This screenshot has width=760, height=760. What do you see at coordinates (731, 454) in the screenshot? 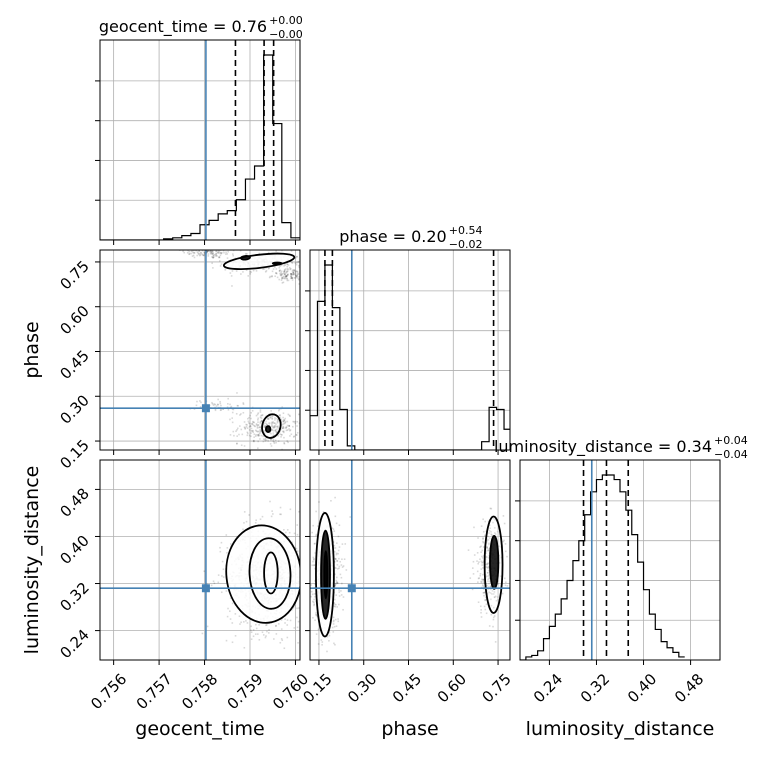
I see `title-lower-error: −0.04` at bounding box center [731, 454].